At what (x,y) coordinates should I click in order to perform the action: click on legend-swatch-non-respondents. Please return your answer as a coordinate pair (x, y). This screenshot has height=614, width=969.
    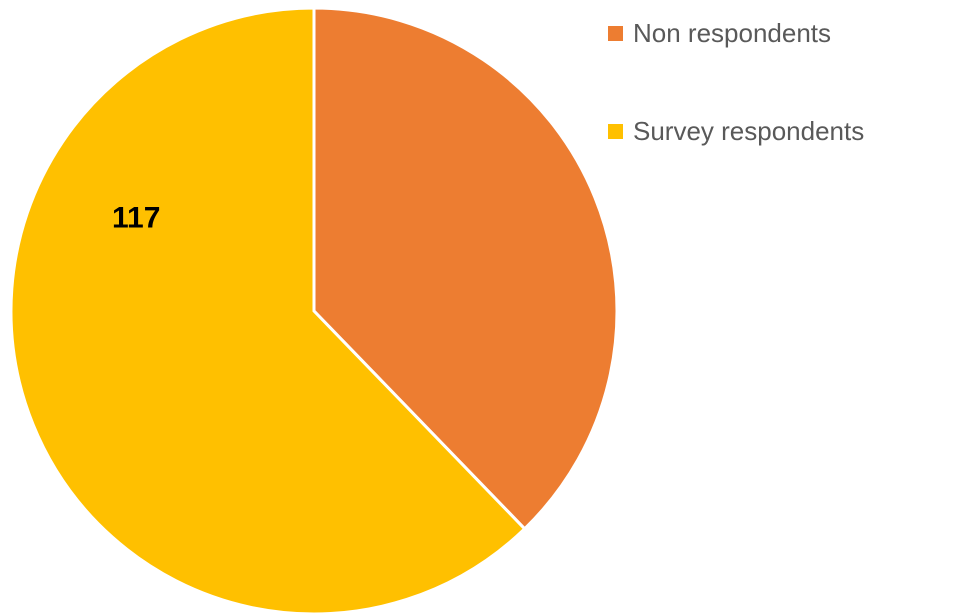
    Looking at the image, I should click on (615, 33).